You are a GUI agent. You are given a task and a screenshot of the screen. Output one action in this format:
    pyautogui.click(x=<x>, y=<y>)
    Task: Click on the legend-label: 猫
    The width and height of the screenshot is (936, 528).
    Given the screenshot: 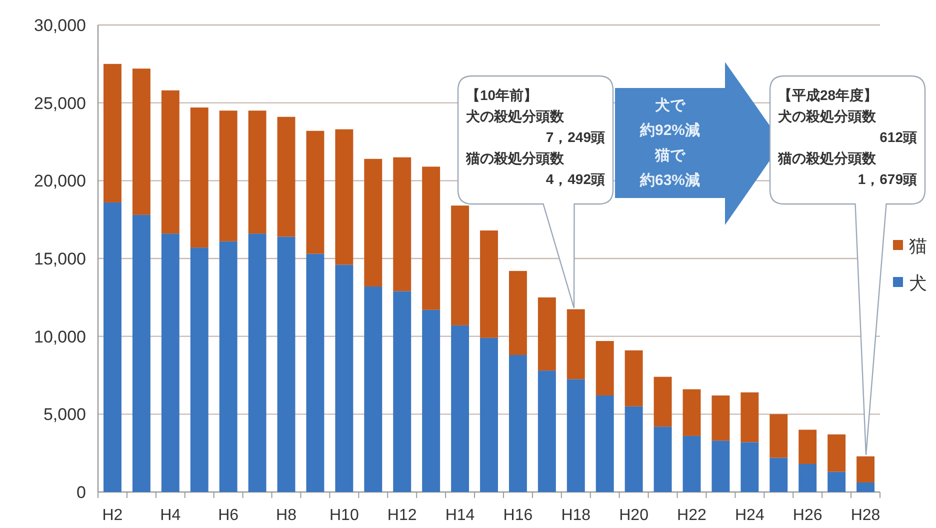 What is the action you would take?
    pyautogui.click(x=918, y=246)
    